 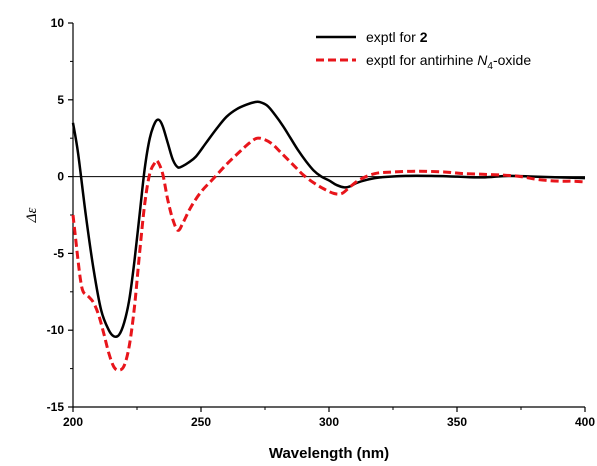 What do you see at coordinates (58, 23) in the screenshot?
I see `y-tick-label: 10` at bounding box center [58, 23].